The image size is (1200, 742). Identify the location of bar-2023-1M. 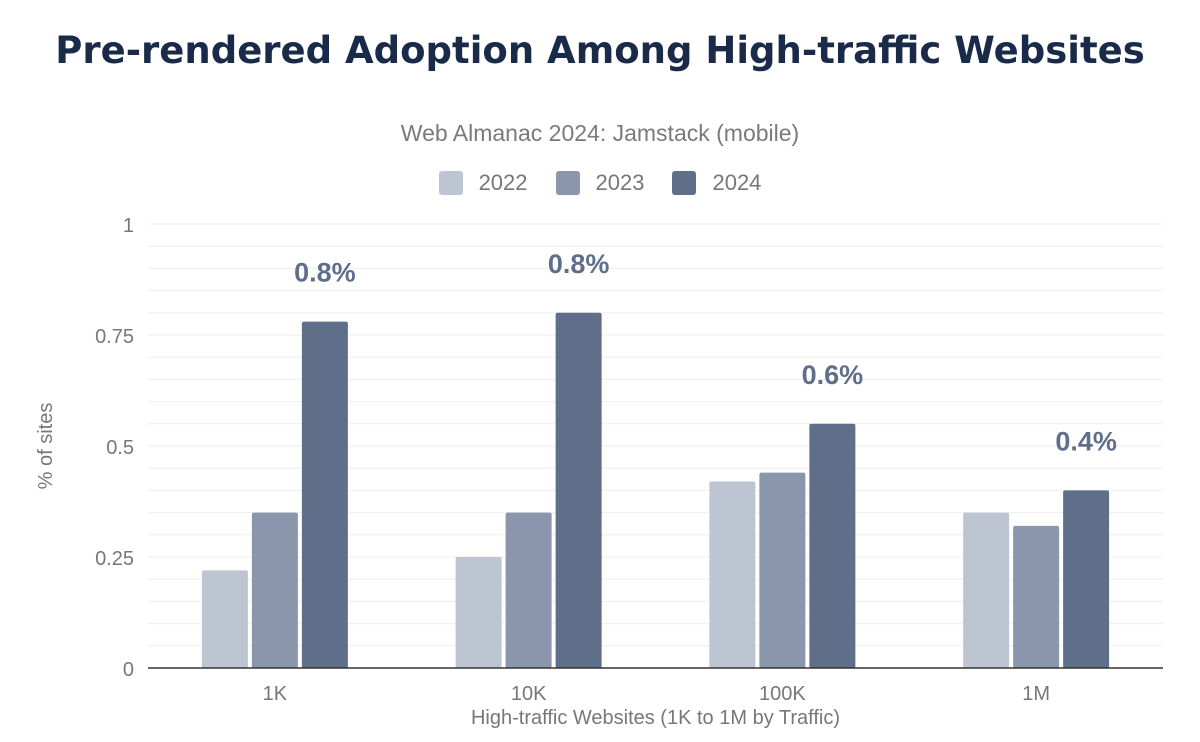
(1036, 596).